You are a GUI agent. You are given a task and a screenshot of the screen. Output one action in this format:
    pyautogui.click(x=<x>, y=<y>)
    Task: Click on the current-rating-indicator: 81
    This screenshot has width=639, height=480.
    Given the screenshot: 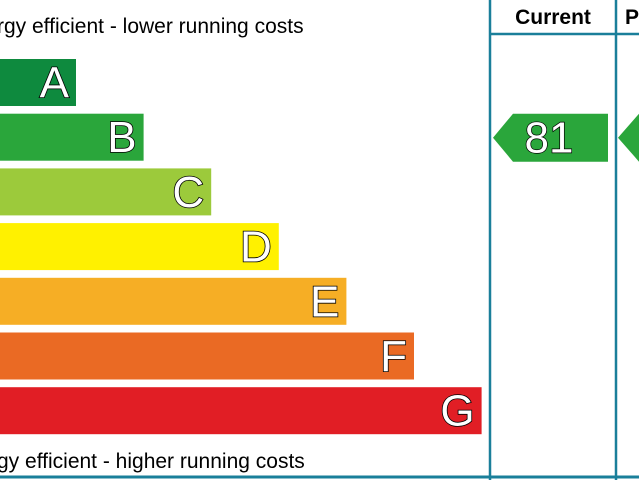 What is the action you would take?
    pyautogui.click(x=550, y=138)
    